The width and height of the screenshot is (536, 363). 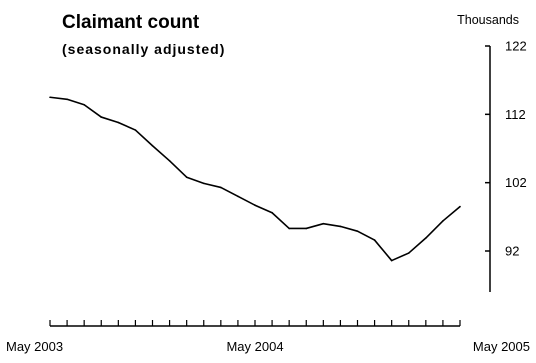 I want to click on y-tick-label: 102, so click(x=516, y=182).